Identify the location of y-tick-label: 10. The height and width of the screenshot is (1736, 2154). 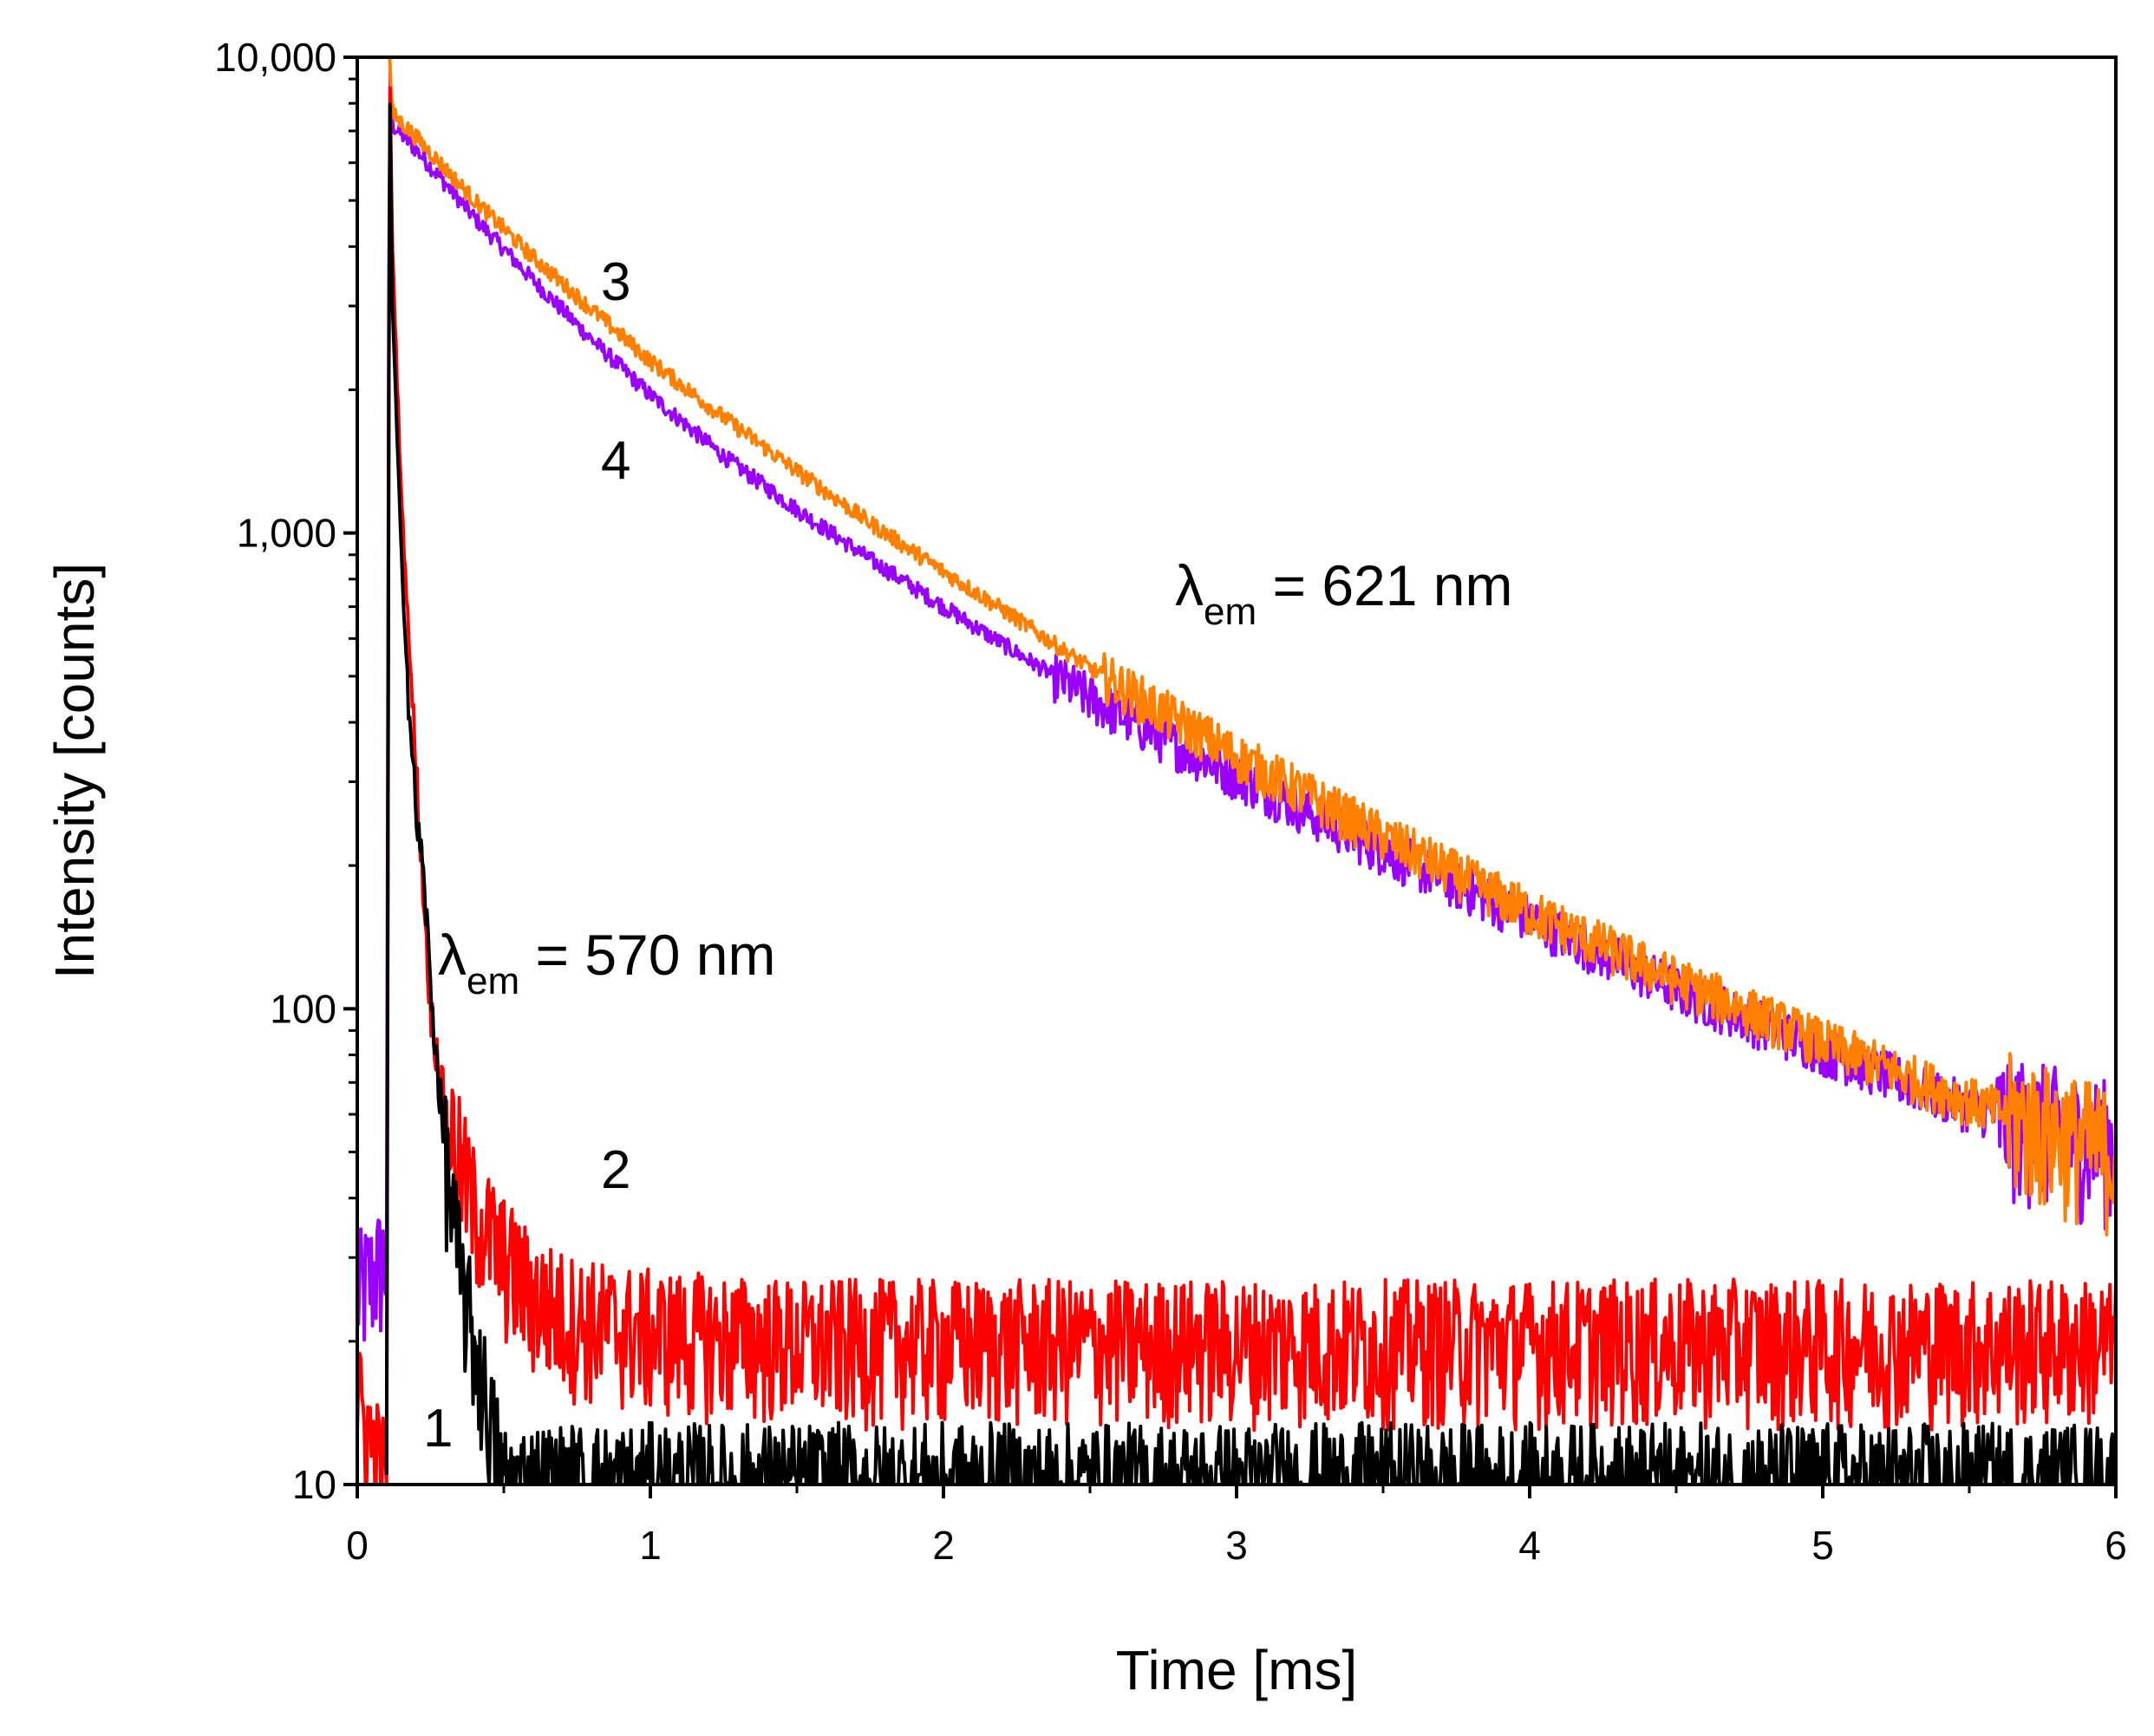
(314, 1484).